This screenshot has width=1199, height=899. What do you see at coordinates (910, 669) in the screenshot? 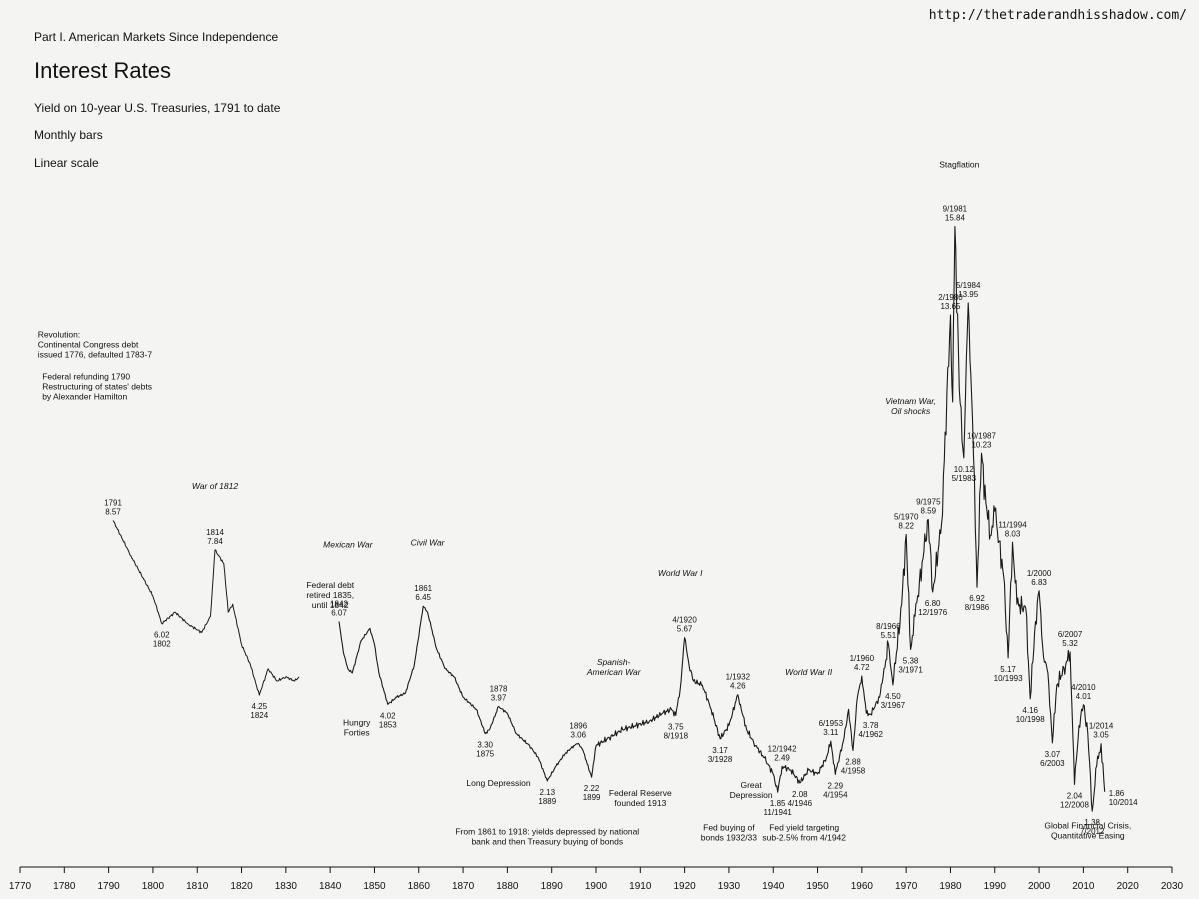
I see `point-annotation: 3/1971` at bounding box center [910, 669].